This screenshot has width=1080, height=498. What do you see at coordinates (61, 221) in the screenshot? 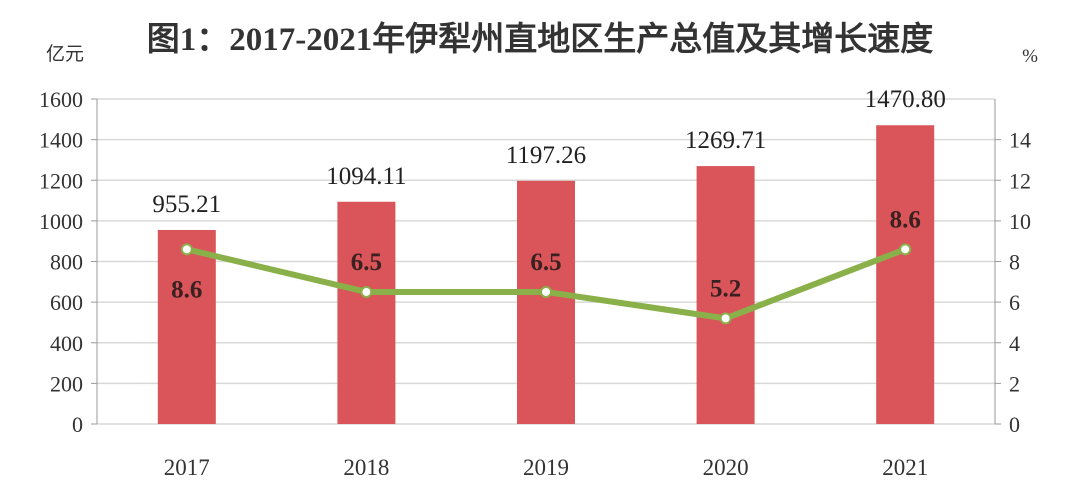
I see `left-tick-label: 1000` at bounding box center [61, 221].